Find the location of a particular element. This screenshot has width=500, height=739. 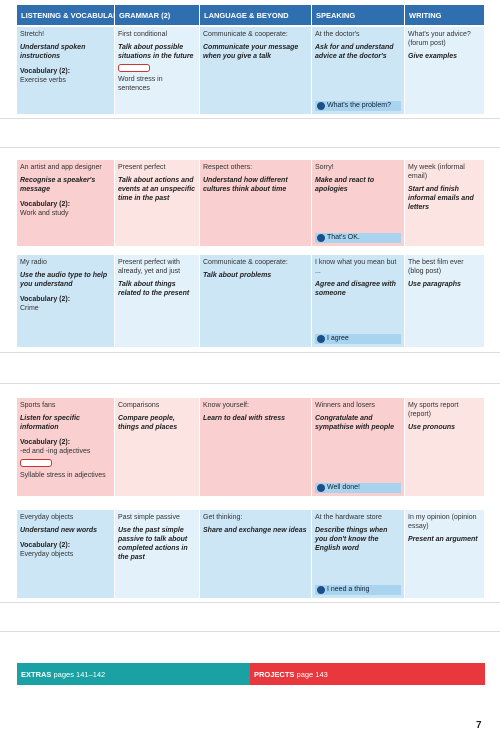

extras-pages: pages 141–142 is located at coordinates (79, 674).